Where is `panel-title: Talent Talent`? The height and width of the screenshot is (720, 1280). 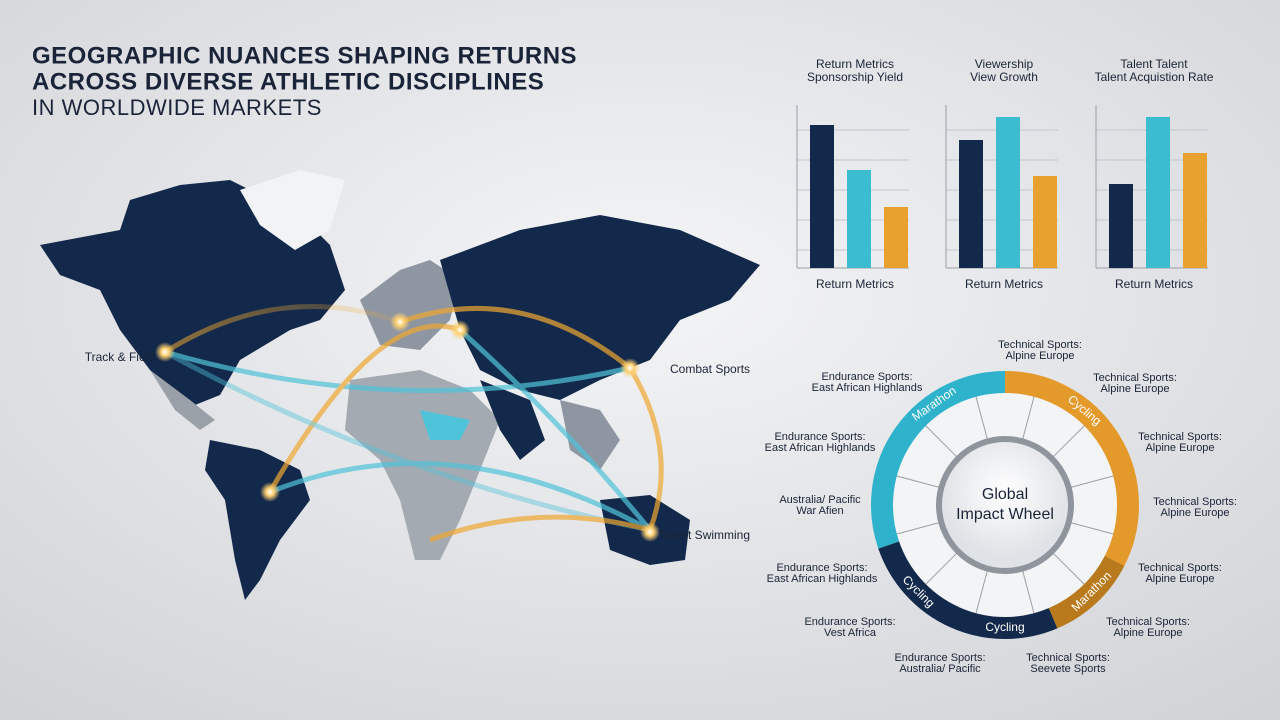 panel-title: Talent Talent is located at coordinates (1154, 64).